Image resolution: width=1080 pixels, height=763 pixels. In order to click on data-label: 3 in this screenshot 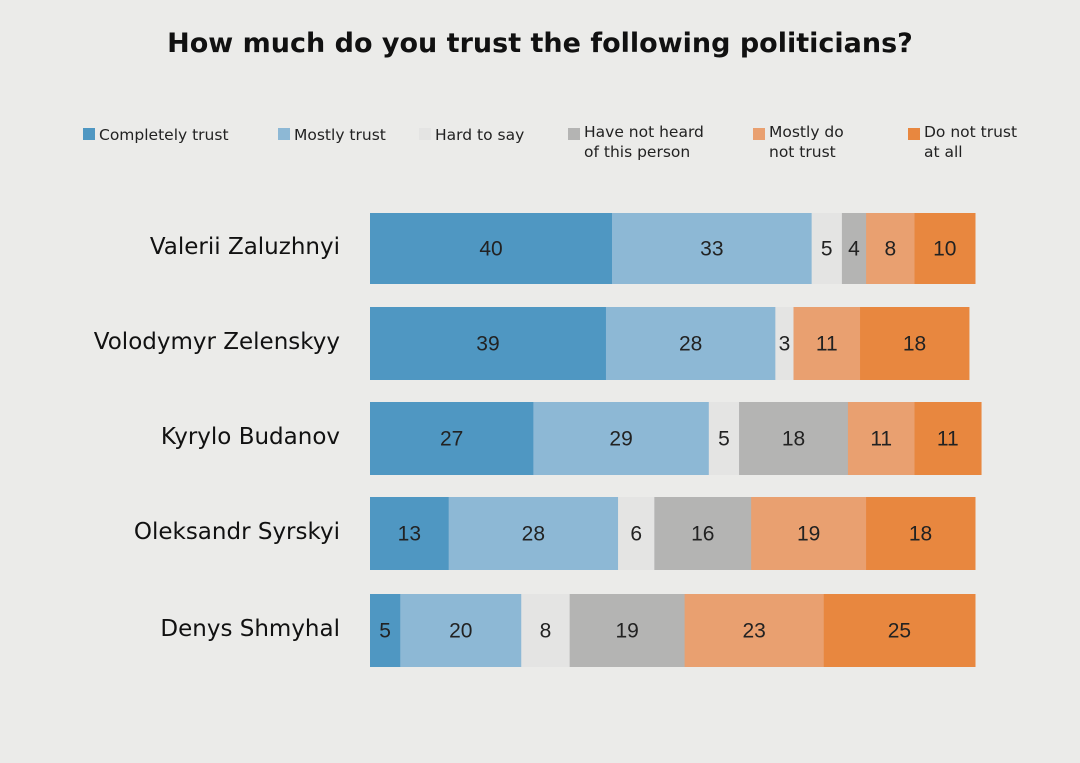, I will do `click(785, 344)`.